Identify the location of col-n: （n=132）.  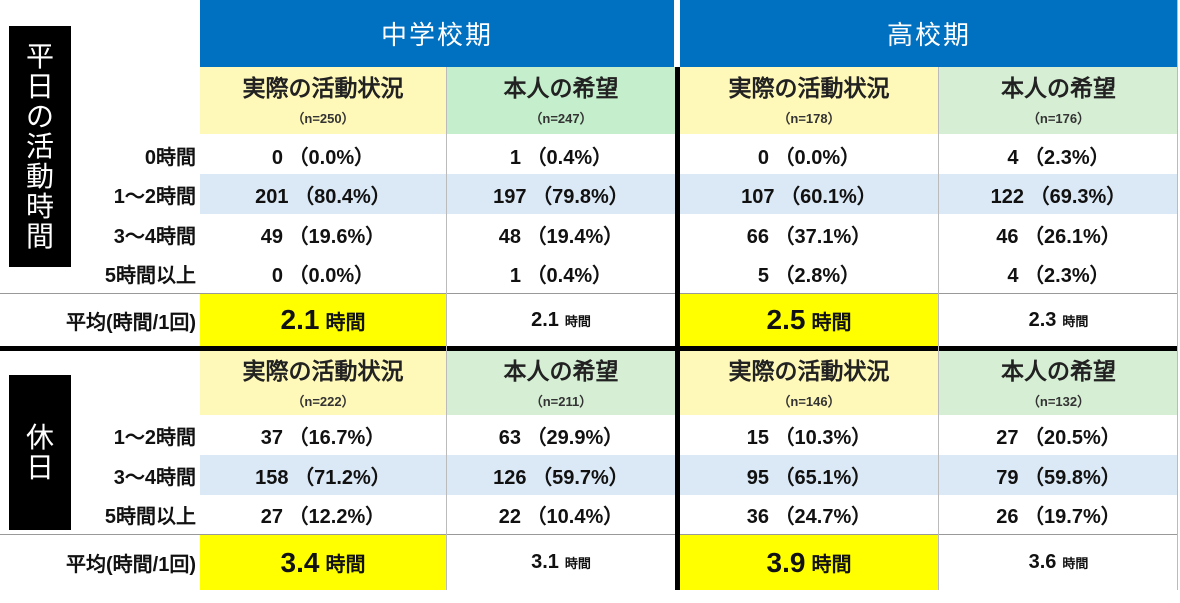
(1058, 401).